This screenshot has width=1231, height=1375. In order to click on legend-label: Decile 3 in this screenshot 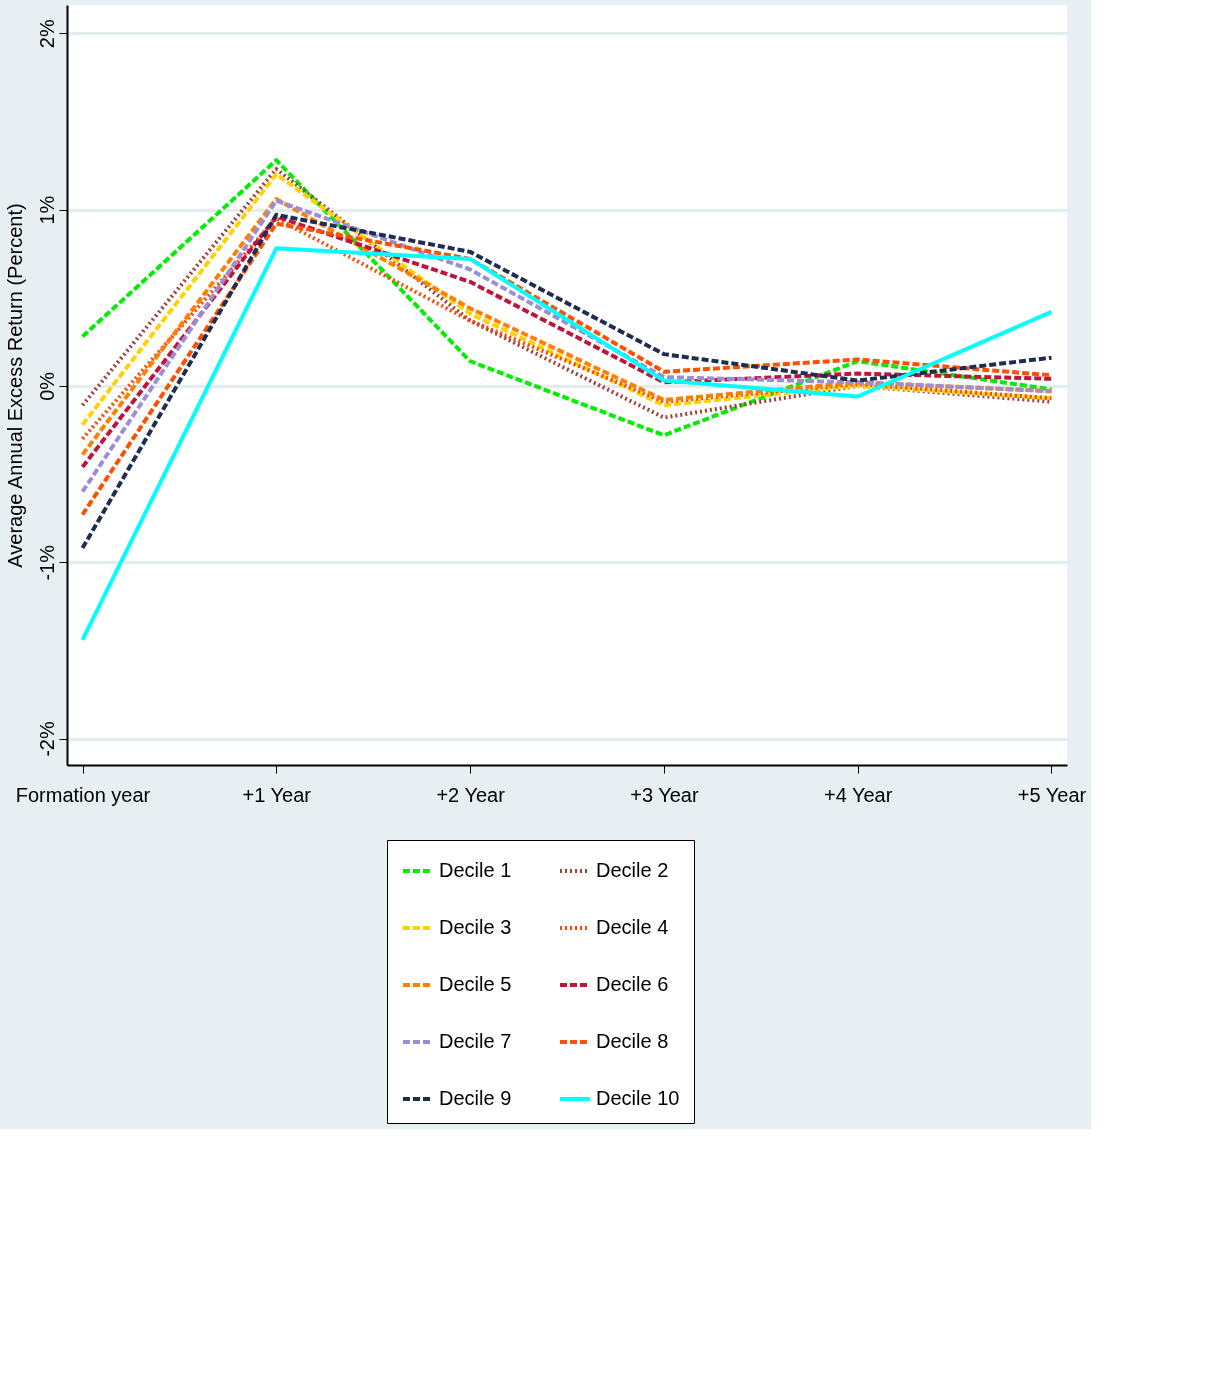, I will do `click(475, 927)`.